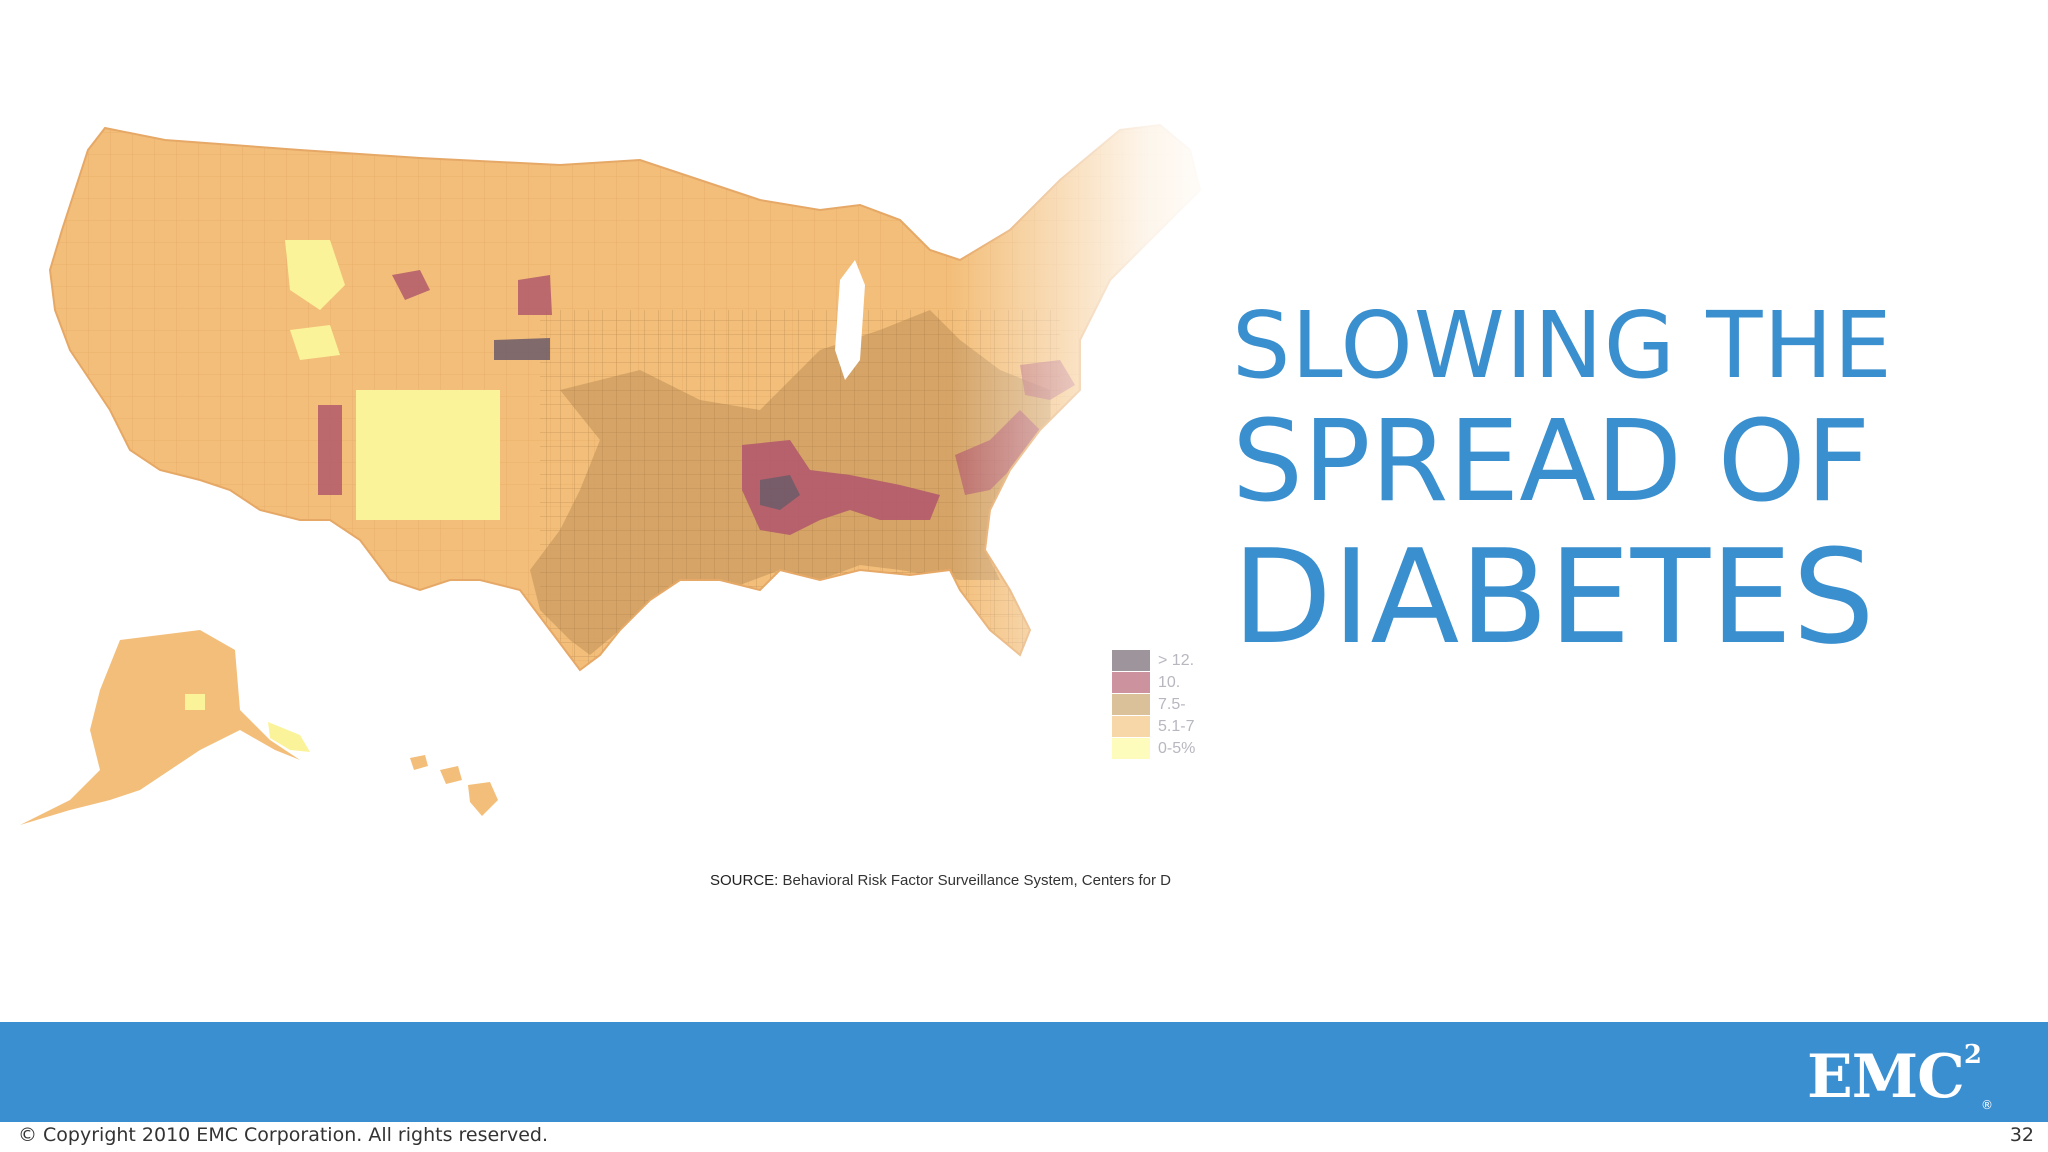 This screenshot has height=1152, width=2048. What do you see at coordinates (841, 487) in the screenshot?
I see `high-rate-region-mississippi-alabama` at bounding box center [841, 487].